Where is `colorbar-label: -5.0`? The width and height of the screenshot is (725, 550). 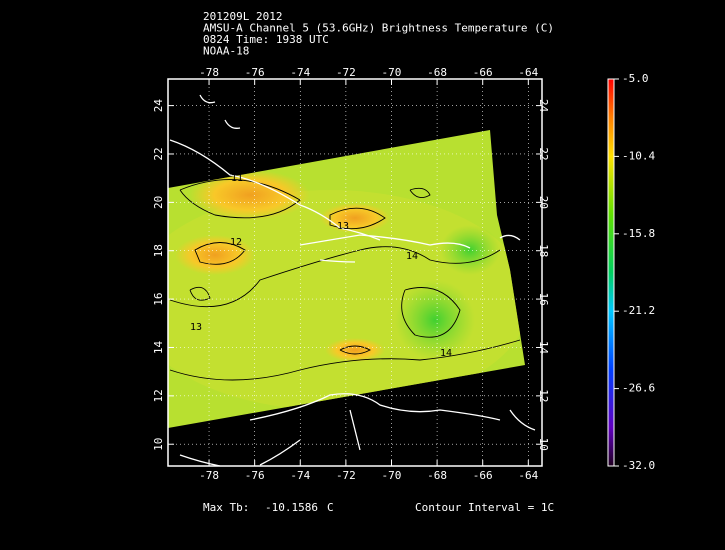
colorbar-label: -5.0 is located at coordinates (635, 78).